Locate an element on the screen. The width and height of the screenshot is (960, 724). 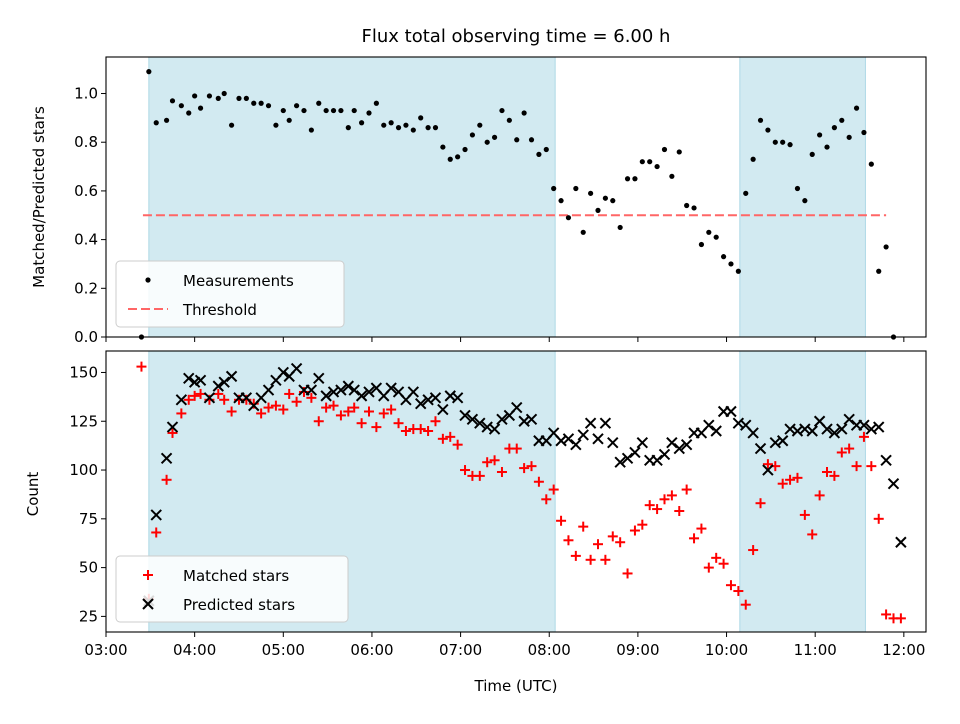
legend-top: Measurements Threshold is located at coordinates (230, 294).